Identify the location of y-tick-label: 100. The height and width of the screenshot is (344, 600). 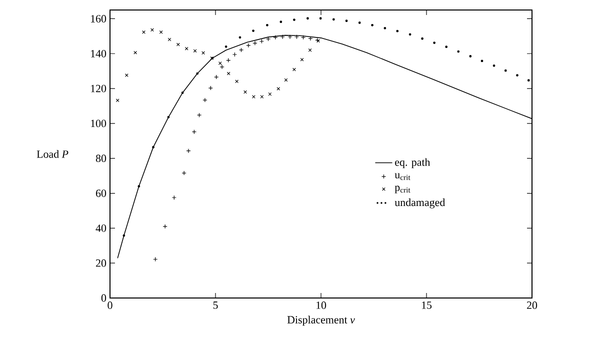
(98, 124).